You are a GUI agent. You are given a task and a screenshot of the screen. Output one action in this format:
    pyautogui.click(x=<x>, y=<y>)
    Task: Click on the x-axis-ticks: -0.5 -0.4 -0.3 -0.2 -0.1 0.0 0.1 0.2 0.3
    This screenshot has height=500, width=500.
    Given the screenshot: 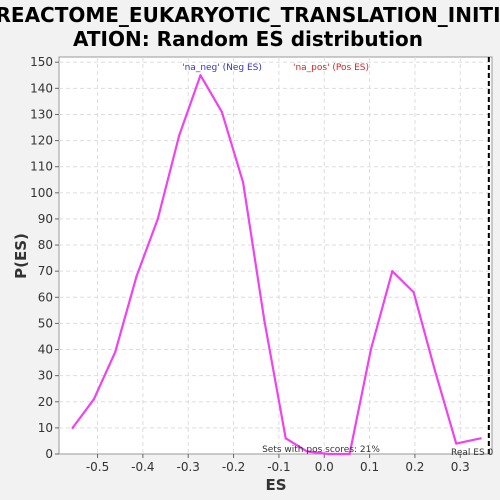 What is the action you would take?
    pyautogui.click(x=278, y=464)
    